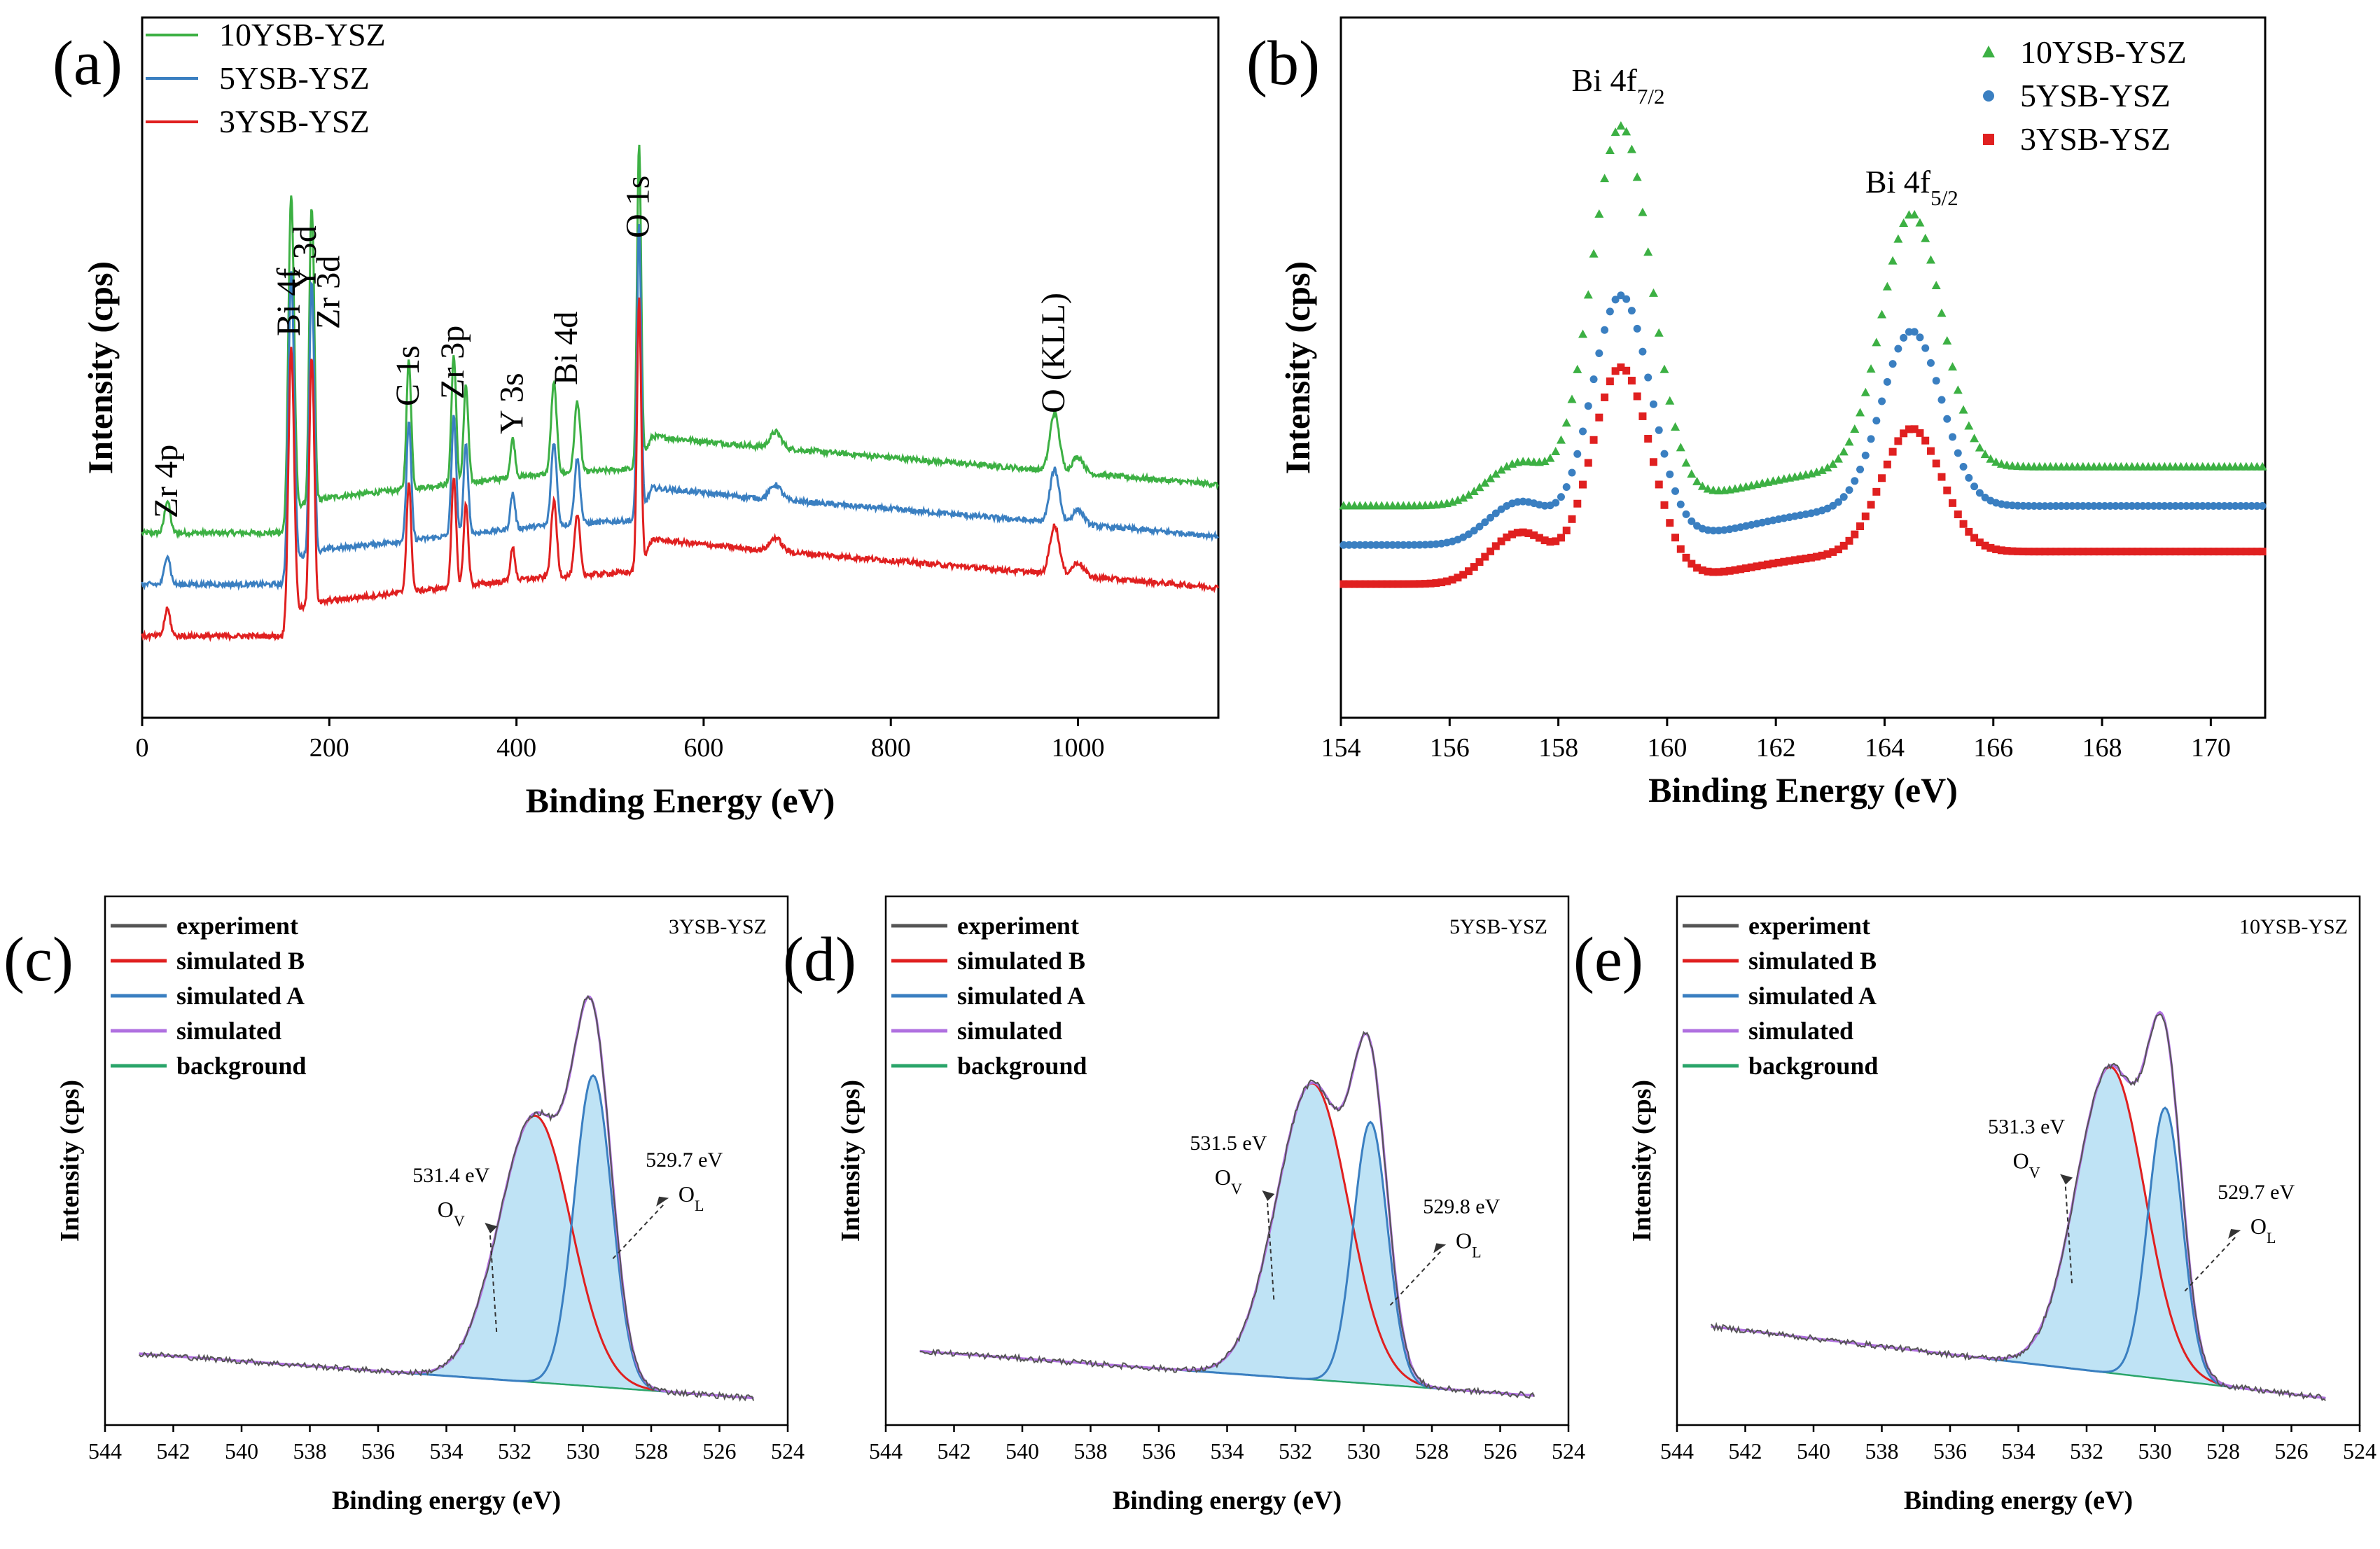  Describe the element at coordinates (493, 1280) in the screenshot. I see `peak-b-pointer` at that location.